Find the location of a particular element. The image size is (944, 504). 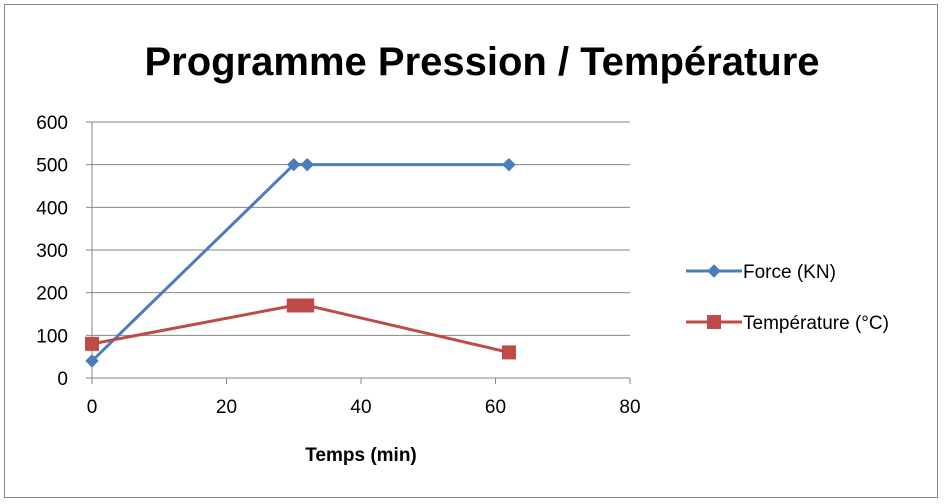

x-tick-label-2: 40 is located at coordinates (360, 407).